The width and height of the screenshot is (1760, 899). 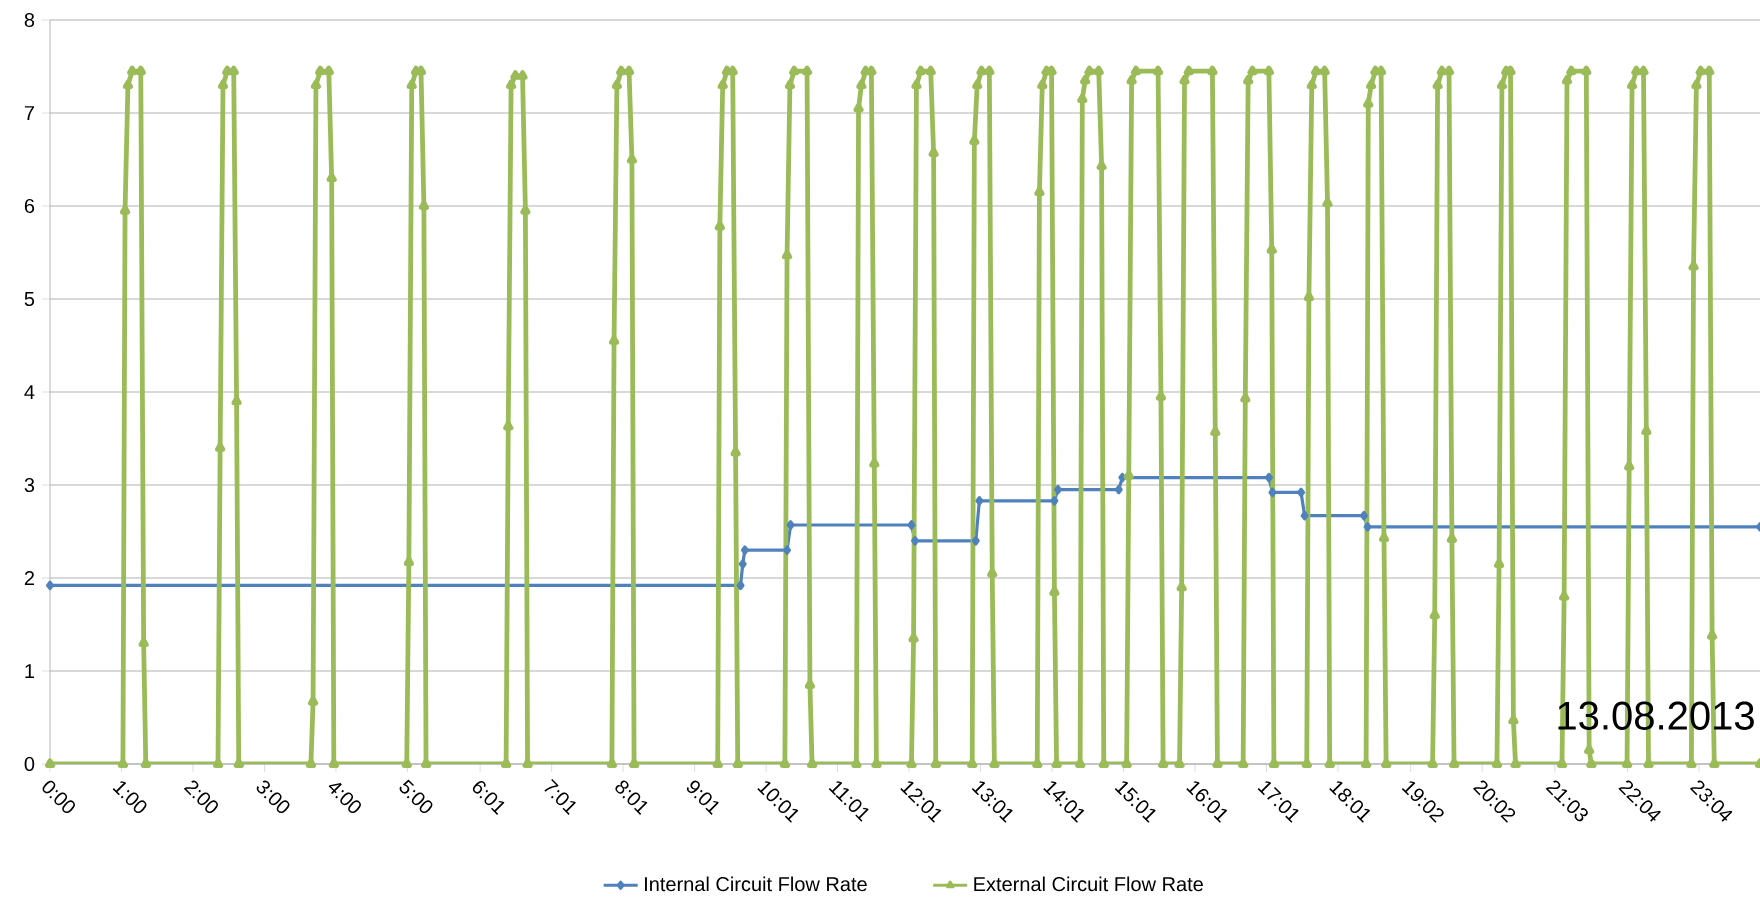 What do you see at coordinates (129, 797) in the screenshot?
I see `x-tick-label: 1:00` at bounding box center [129, 797].